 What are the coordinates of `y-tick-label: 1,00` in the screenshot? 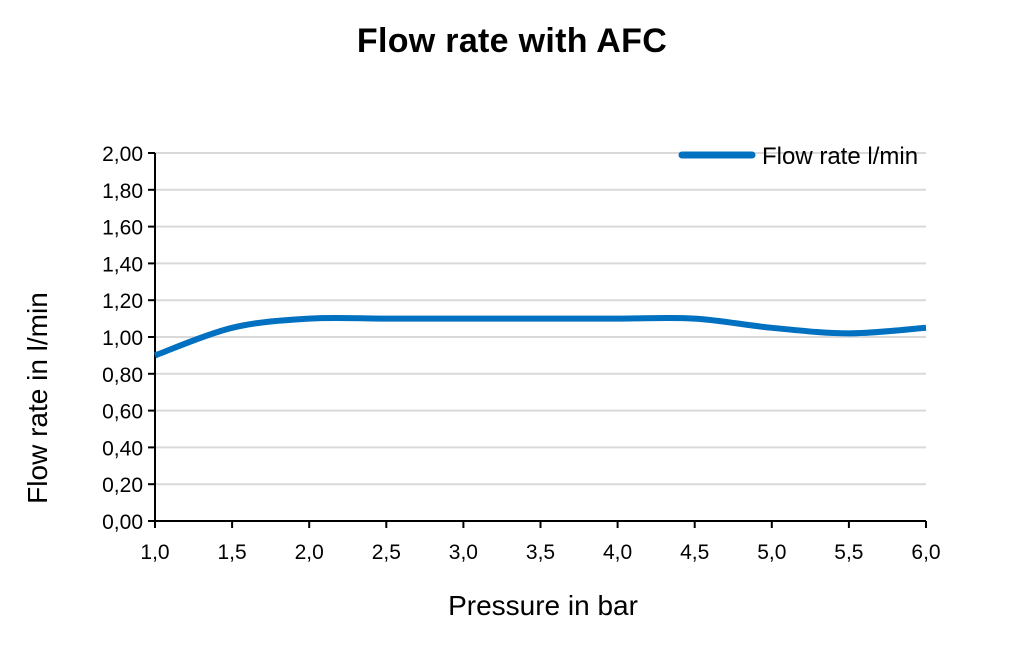 It's located at (122, 338).